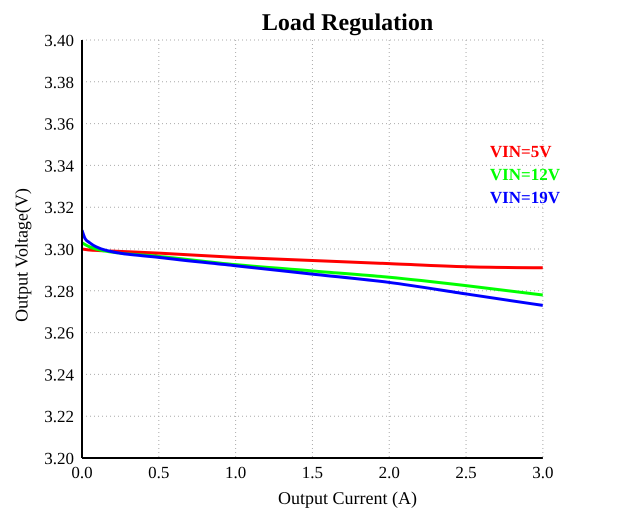 The width and height of the screenshot is (630, 517). Describe the element at coordinates (521, 152) in the screenshot. I see `text: VIN=5V` at that location.